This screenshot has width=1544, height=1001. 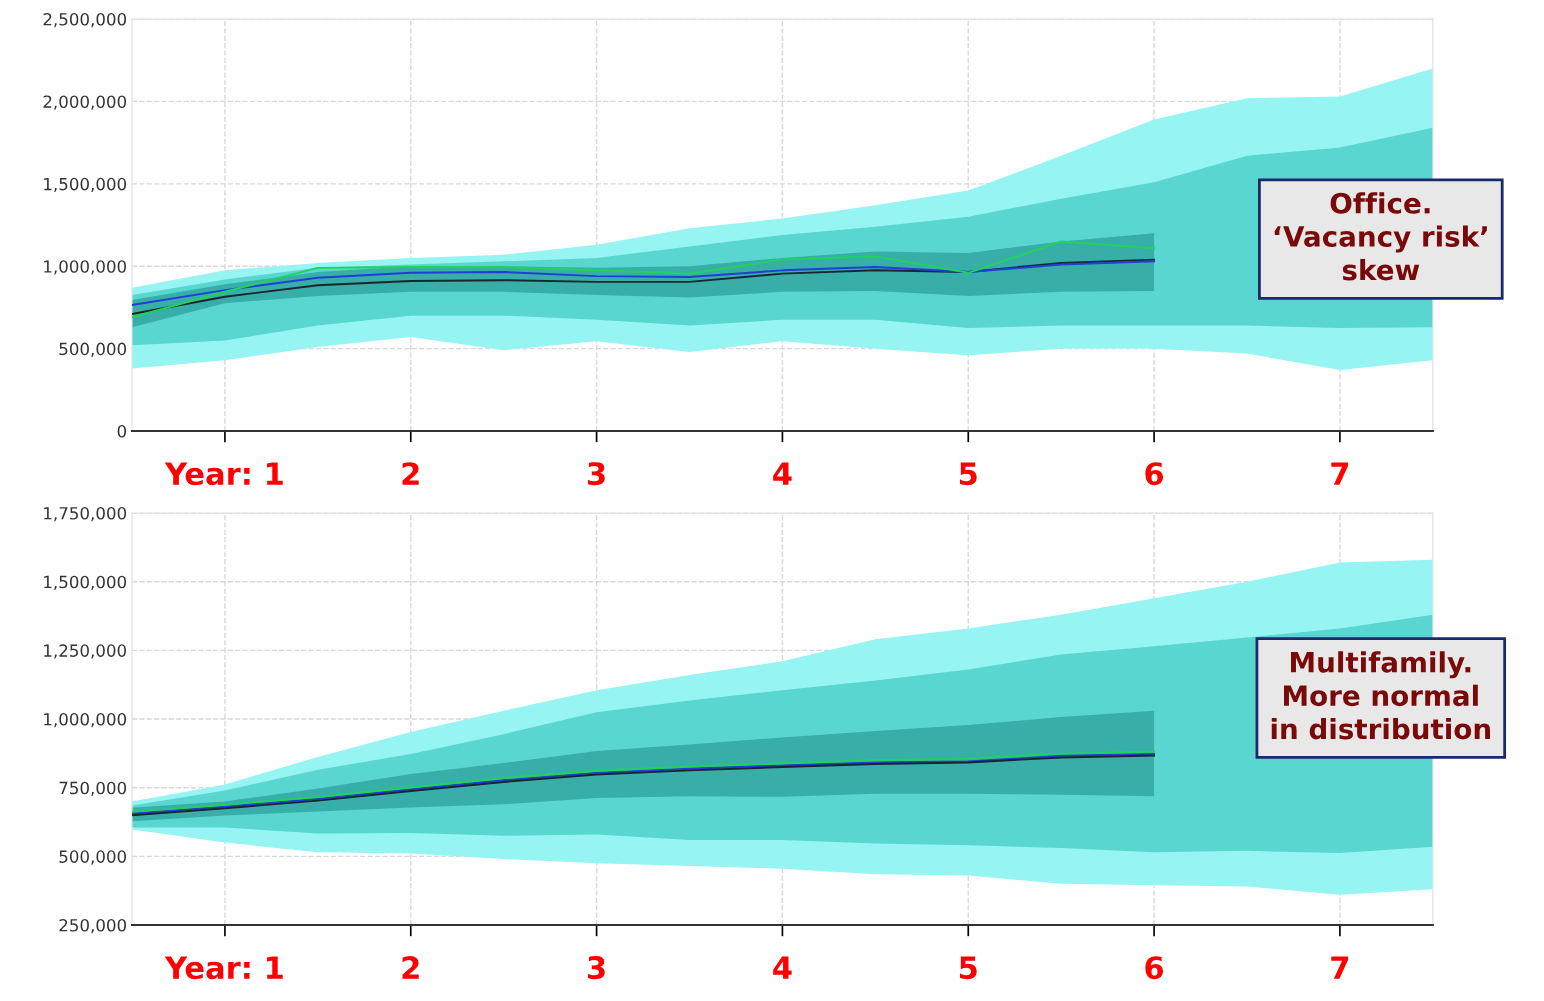 What do you see at coordinates (1380, 236) in the screenshot?
I see `annotation: Office. ‘Vacancy risk’ skew` at bounding box center [1380, 236].